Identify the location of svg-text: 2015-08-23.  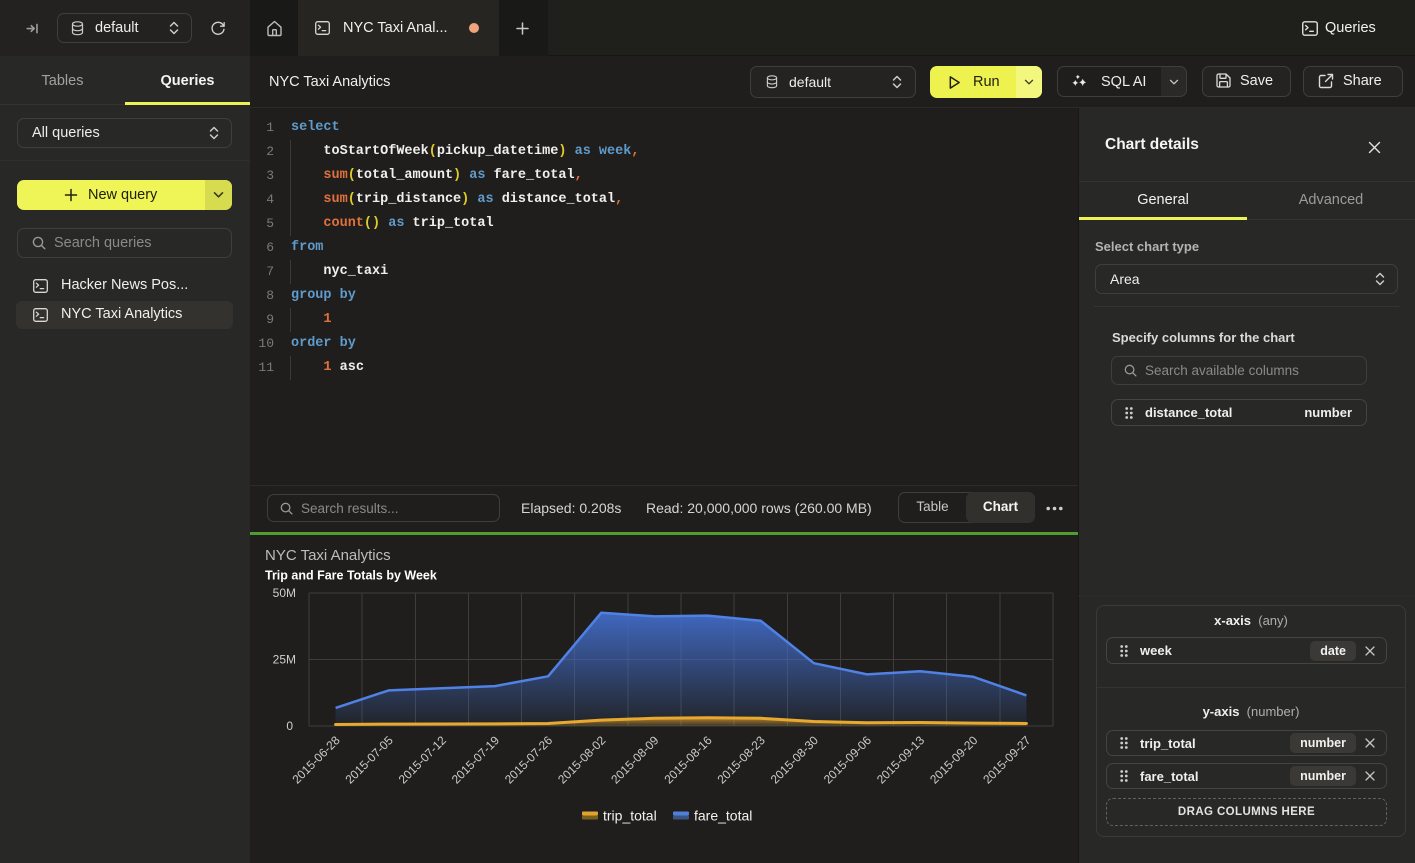
(742, 760).